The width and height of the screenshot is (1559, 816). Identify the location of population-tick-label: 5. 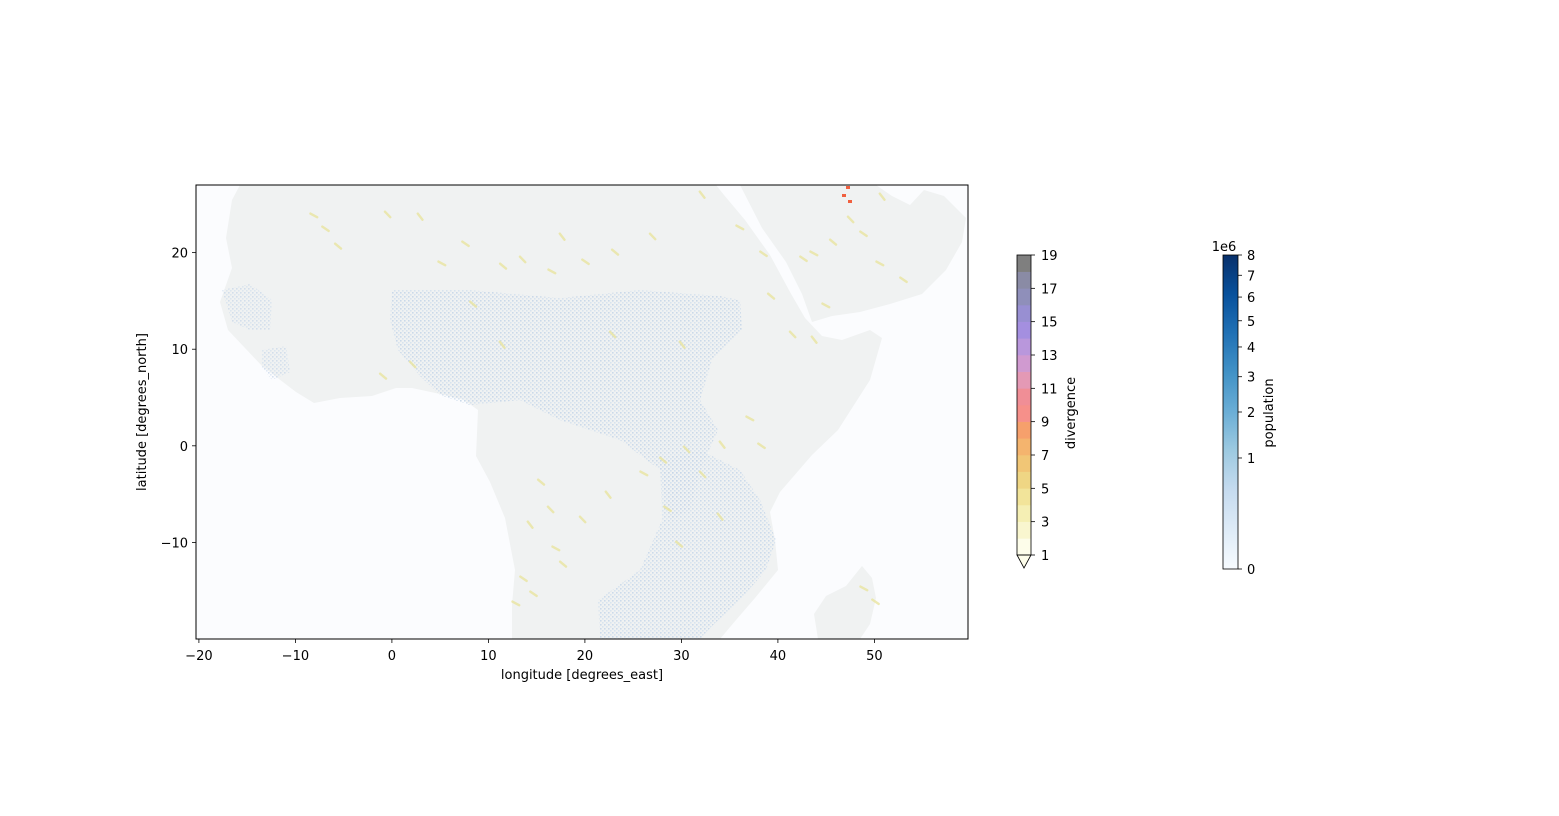
(1251, 322).